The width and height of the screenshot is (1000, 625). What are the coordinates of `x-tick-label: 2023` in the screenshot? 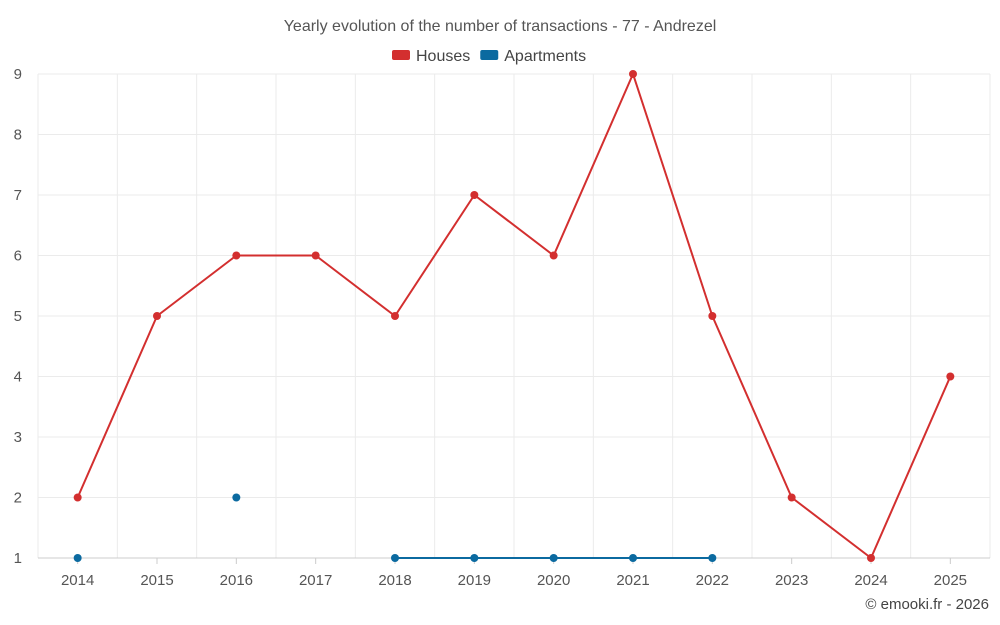 It's located at (791, 580).